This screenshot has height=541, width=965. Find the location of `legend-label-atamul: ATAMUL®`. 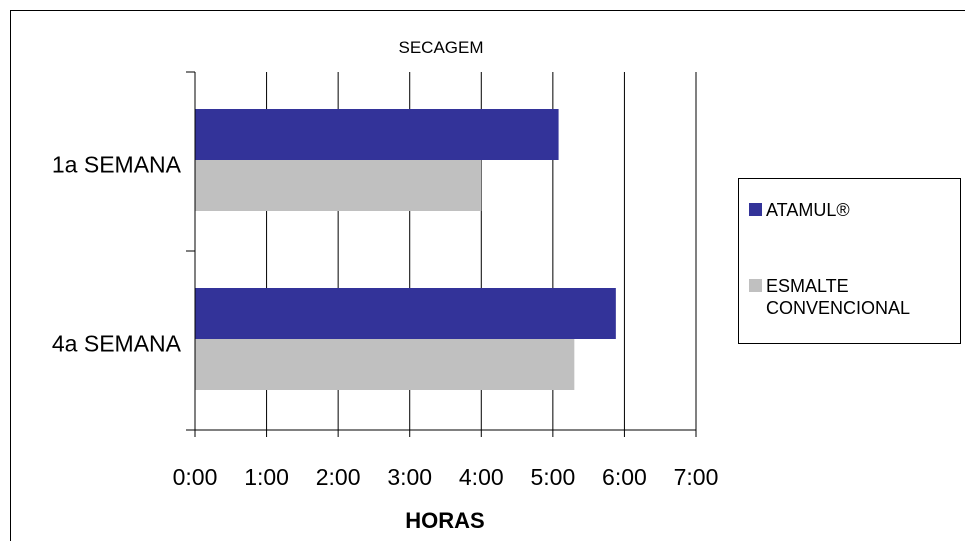

legend-label-atamul: ATAMUL® is located at coordinates (808, 210).